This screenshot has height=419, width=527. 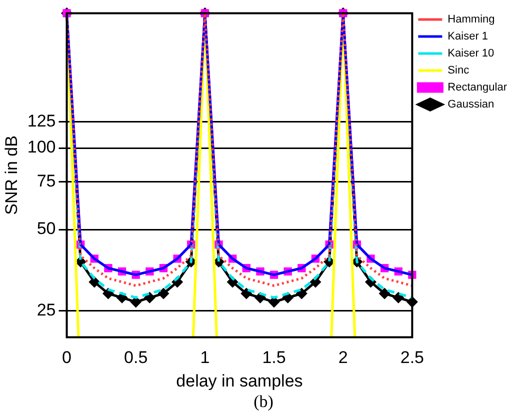 What do you see at coordinates (263, 402) in the screenshot?
I see `text: (b)` at bounding box center [263, 402].